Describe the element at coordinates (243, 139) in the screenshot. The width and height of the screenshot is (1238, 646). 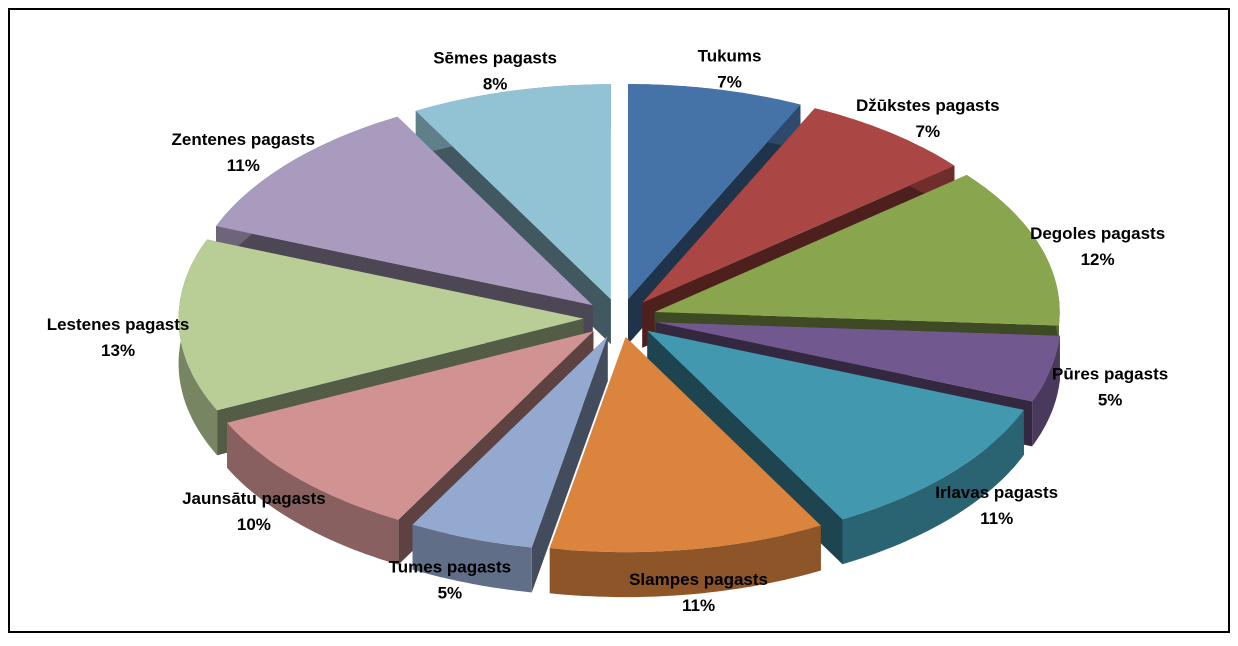
I see `slice-label: Zentenes pagasts` at that location.